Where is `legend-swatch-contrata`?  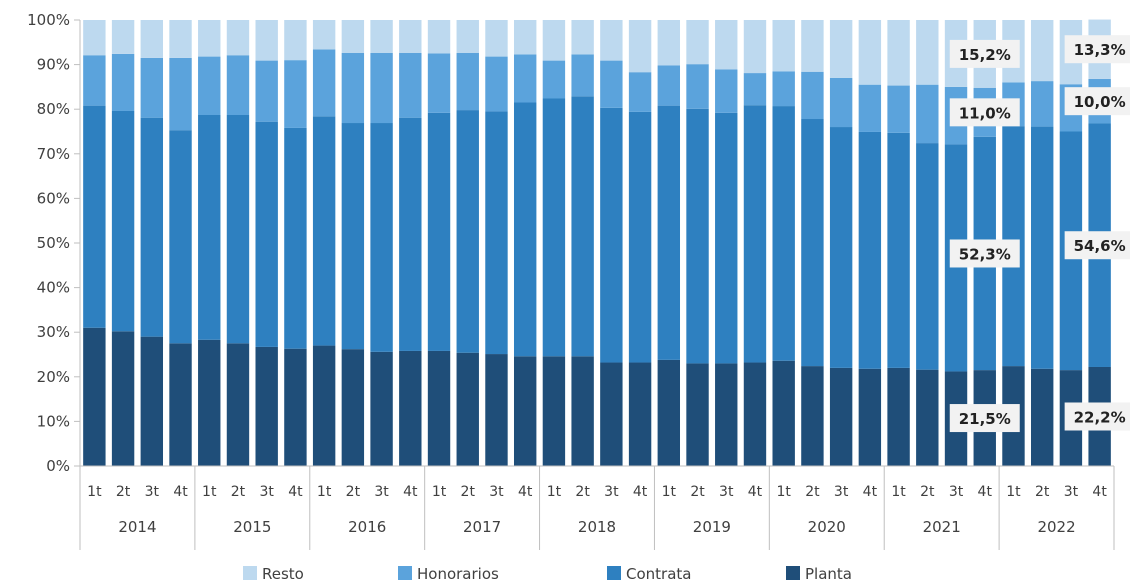
legend-swatch-contrata is located at coordinates (614, 573).